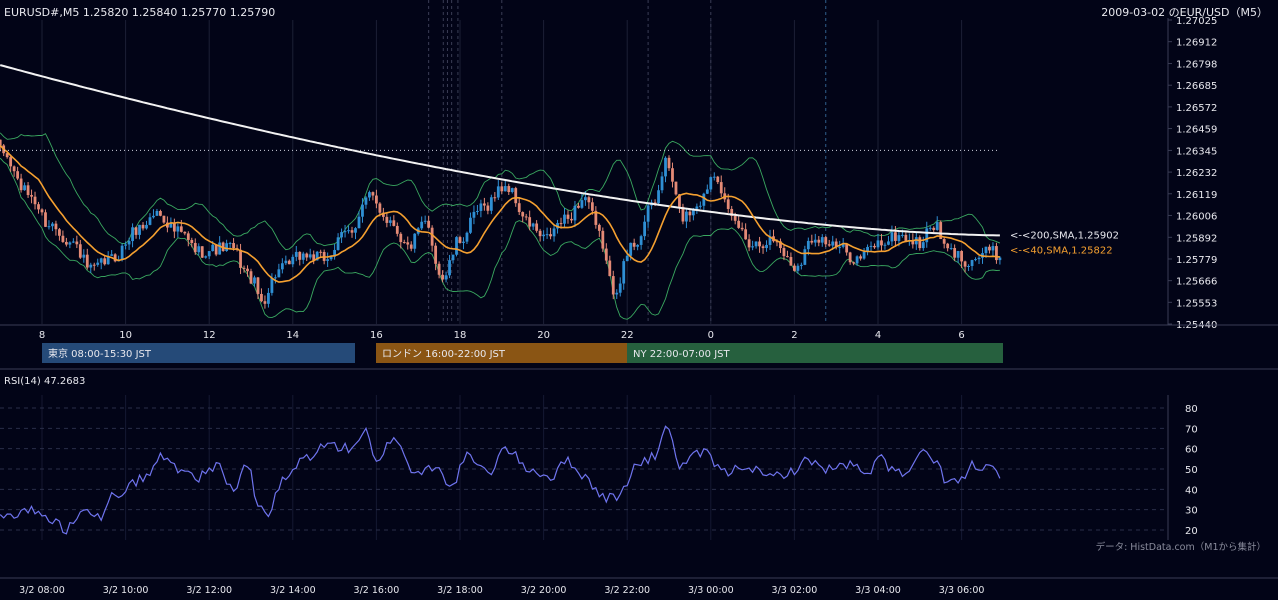 The height and width of the screenshot is (600, 1278). I want to click on price-tick-label: 1.26459, so click(1196, 130).